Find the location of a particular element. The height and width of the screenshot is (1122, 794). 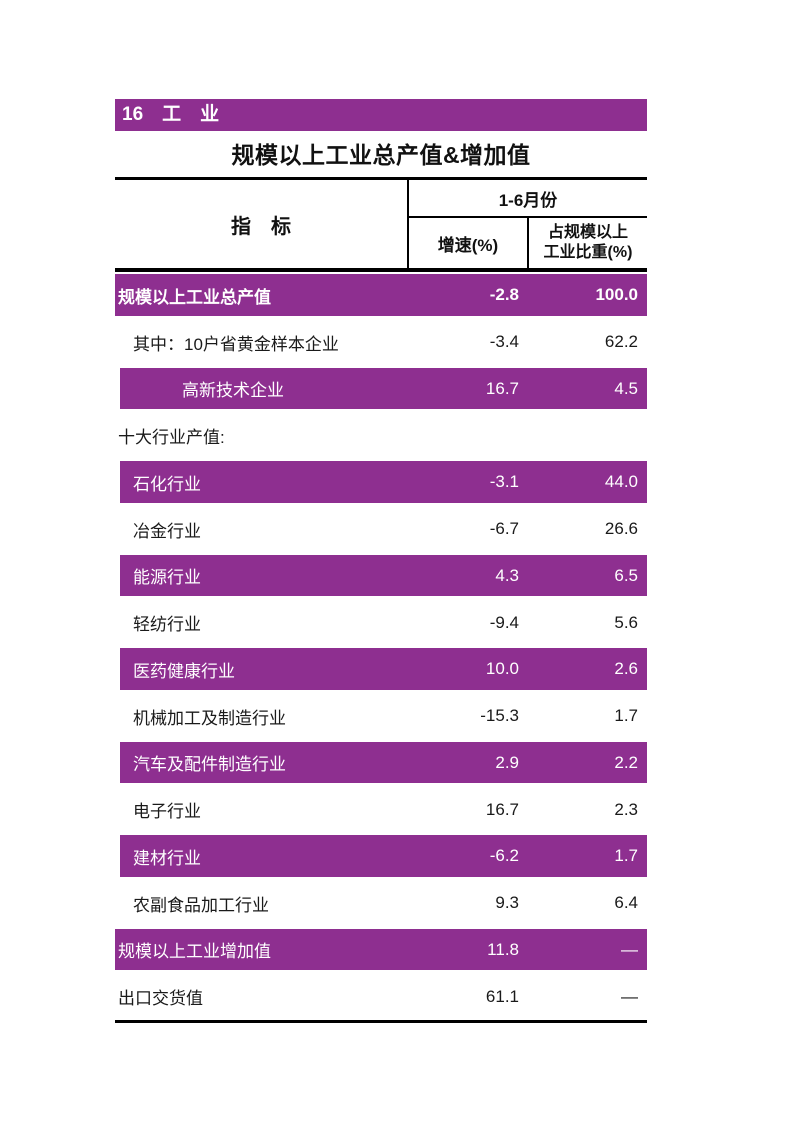

row-growth-value: -3.1 is located at coordinates (504, 482).